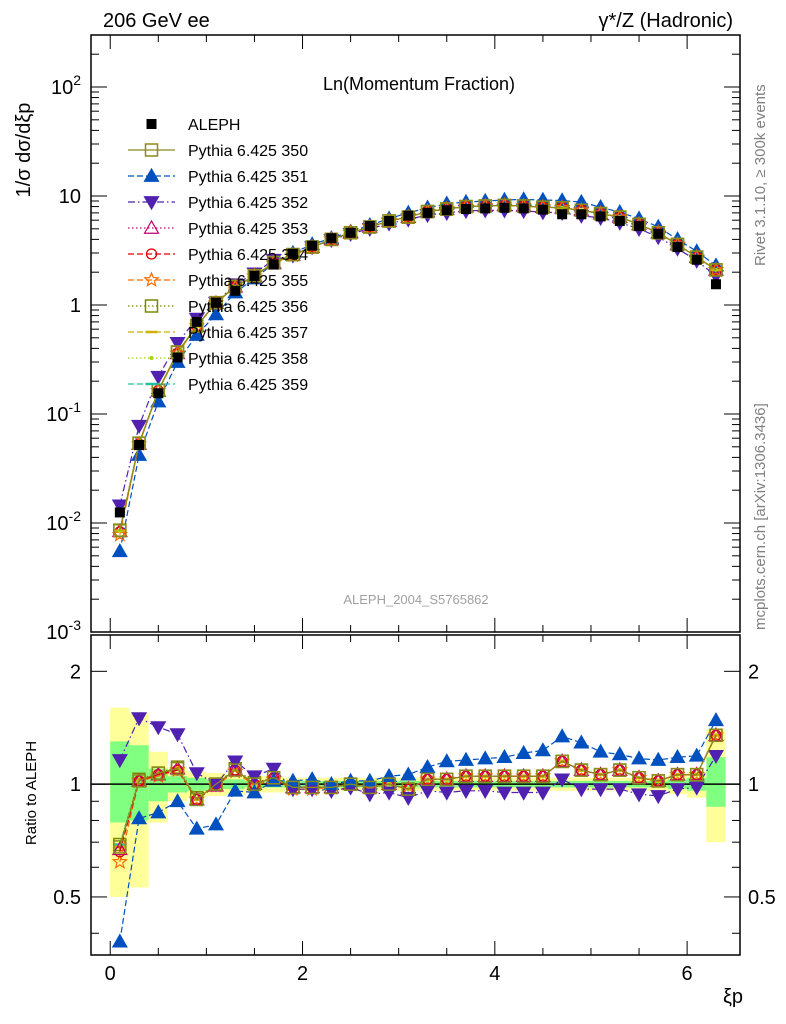 The height and width of the screenshot is (1024, 786). What do you see at coordinates (214, 125) in the screenshot?
I see `legend-label: ALEPH` at bounding box center [214, 125].